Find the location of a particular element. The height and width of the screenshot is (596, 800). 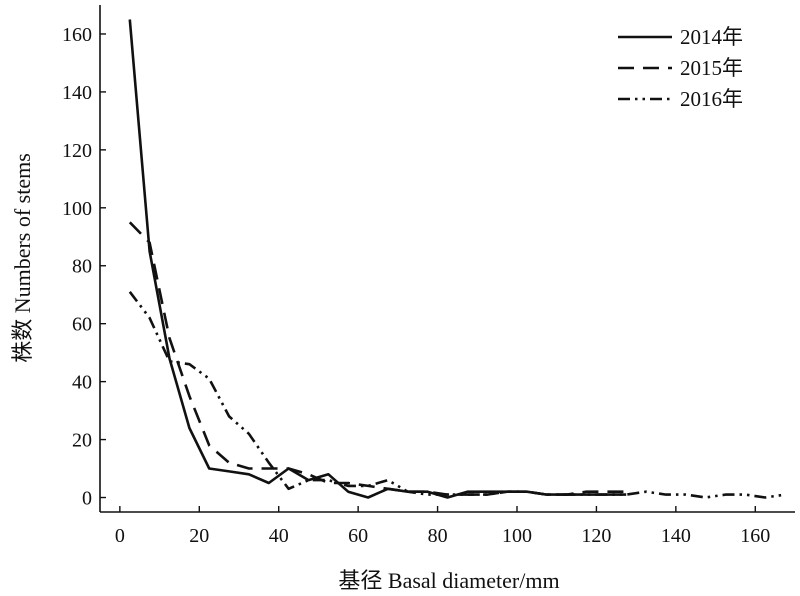

y-tick-label: 160 is located at coordinates (77, 35).